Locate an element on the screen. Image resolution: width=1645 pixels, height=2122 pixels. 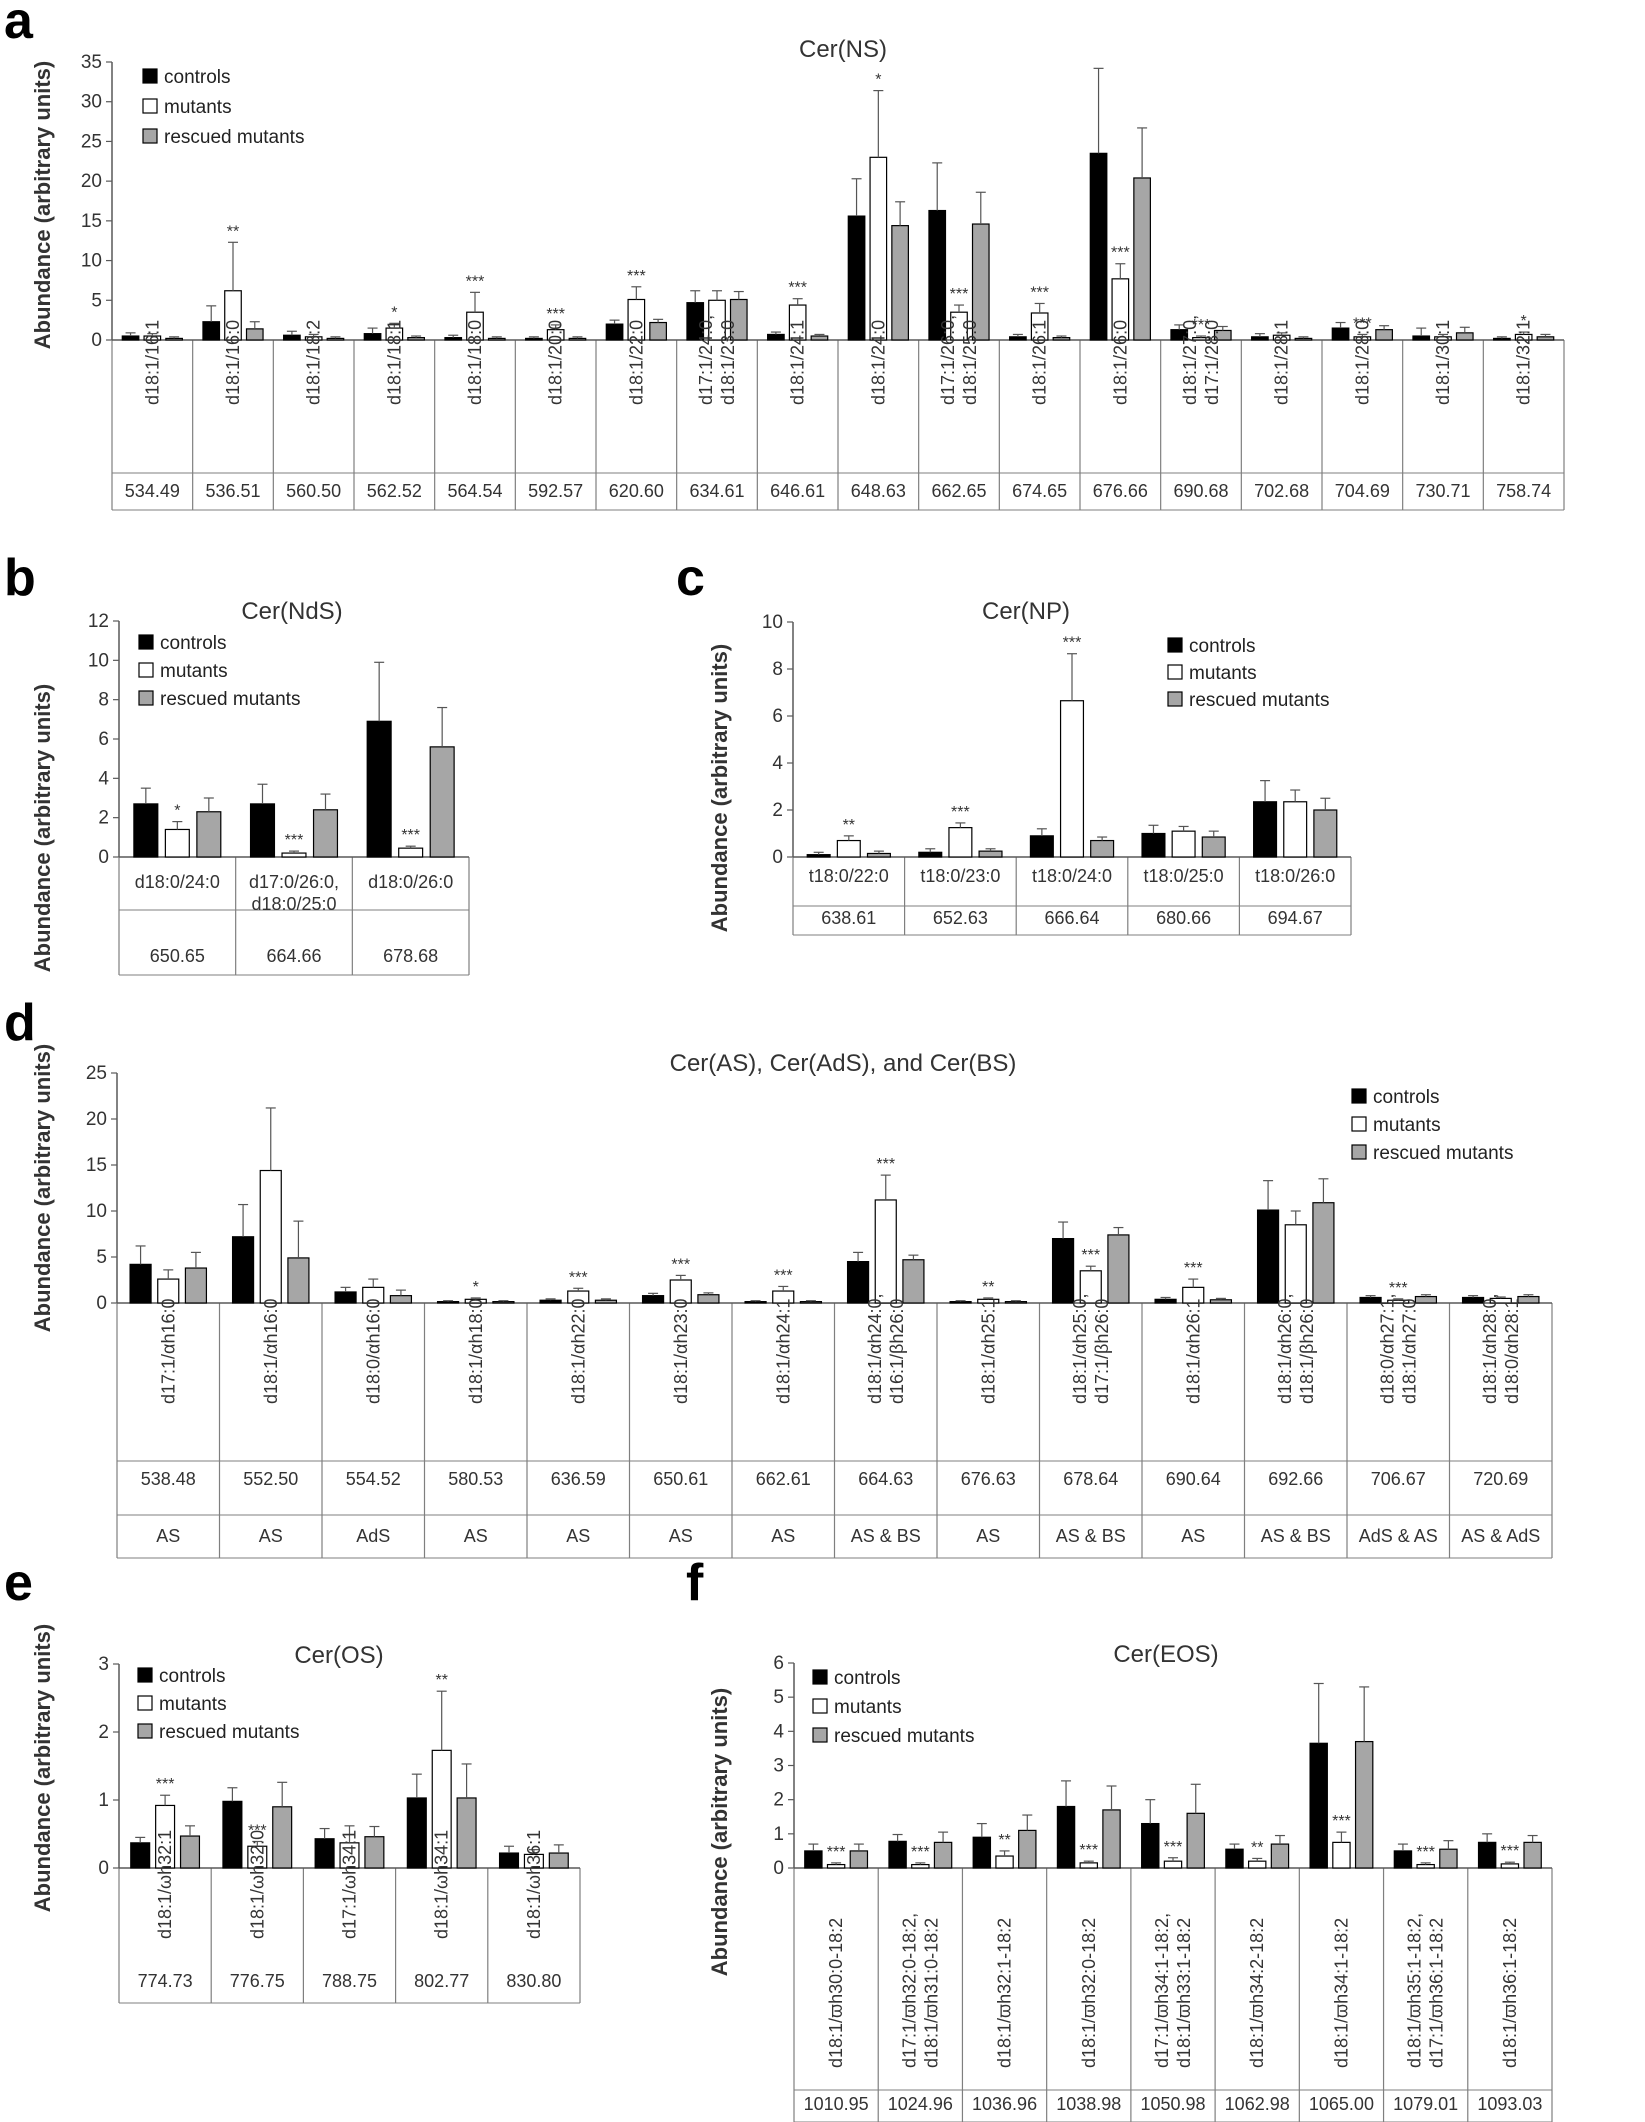
mz-value: 634.61 is located at coordinates (716, 491).